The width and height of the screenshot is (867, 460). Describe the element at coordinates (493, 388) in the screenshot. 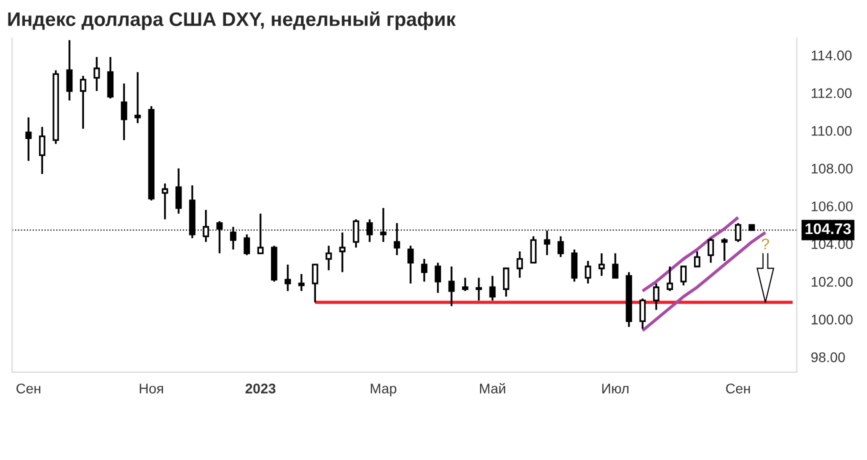

I see `x-tick-label: Май` at that location.